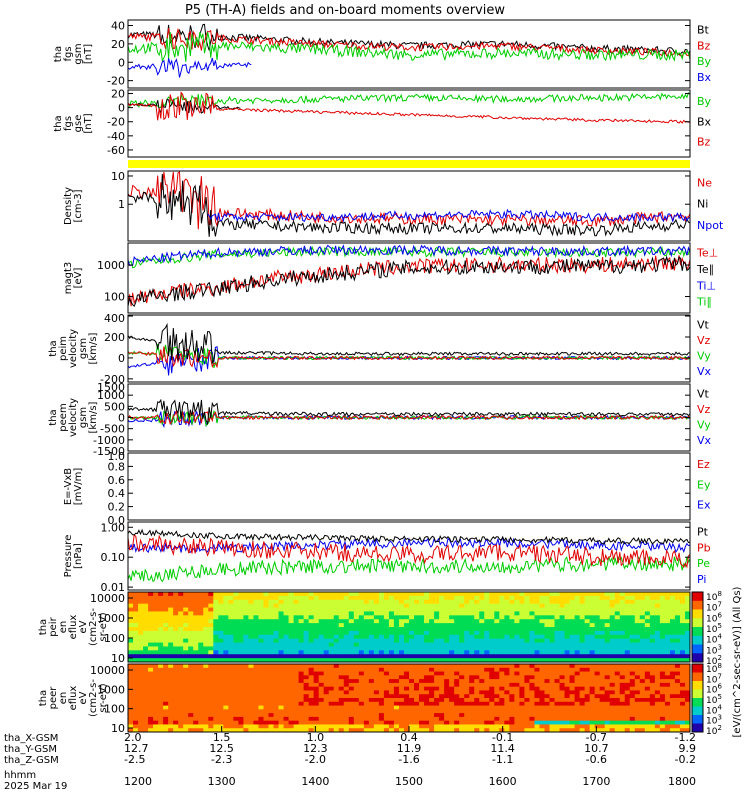  What do you see at coordinates (704, 45) in the screenshot?
I see `legend-red: Bz` at bounding box center [704, 45].